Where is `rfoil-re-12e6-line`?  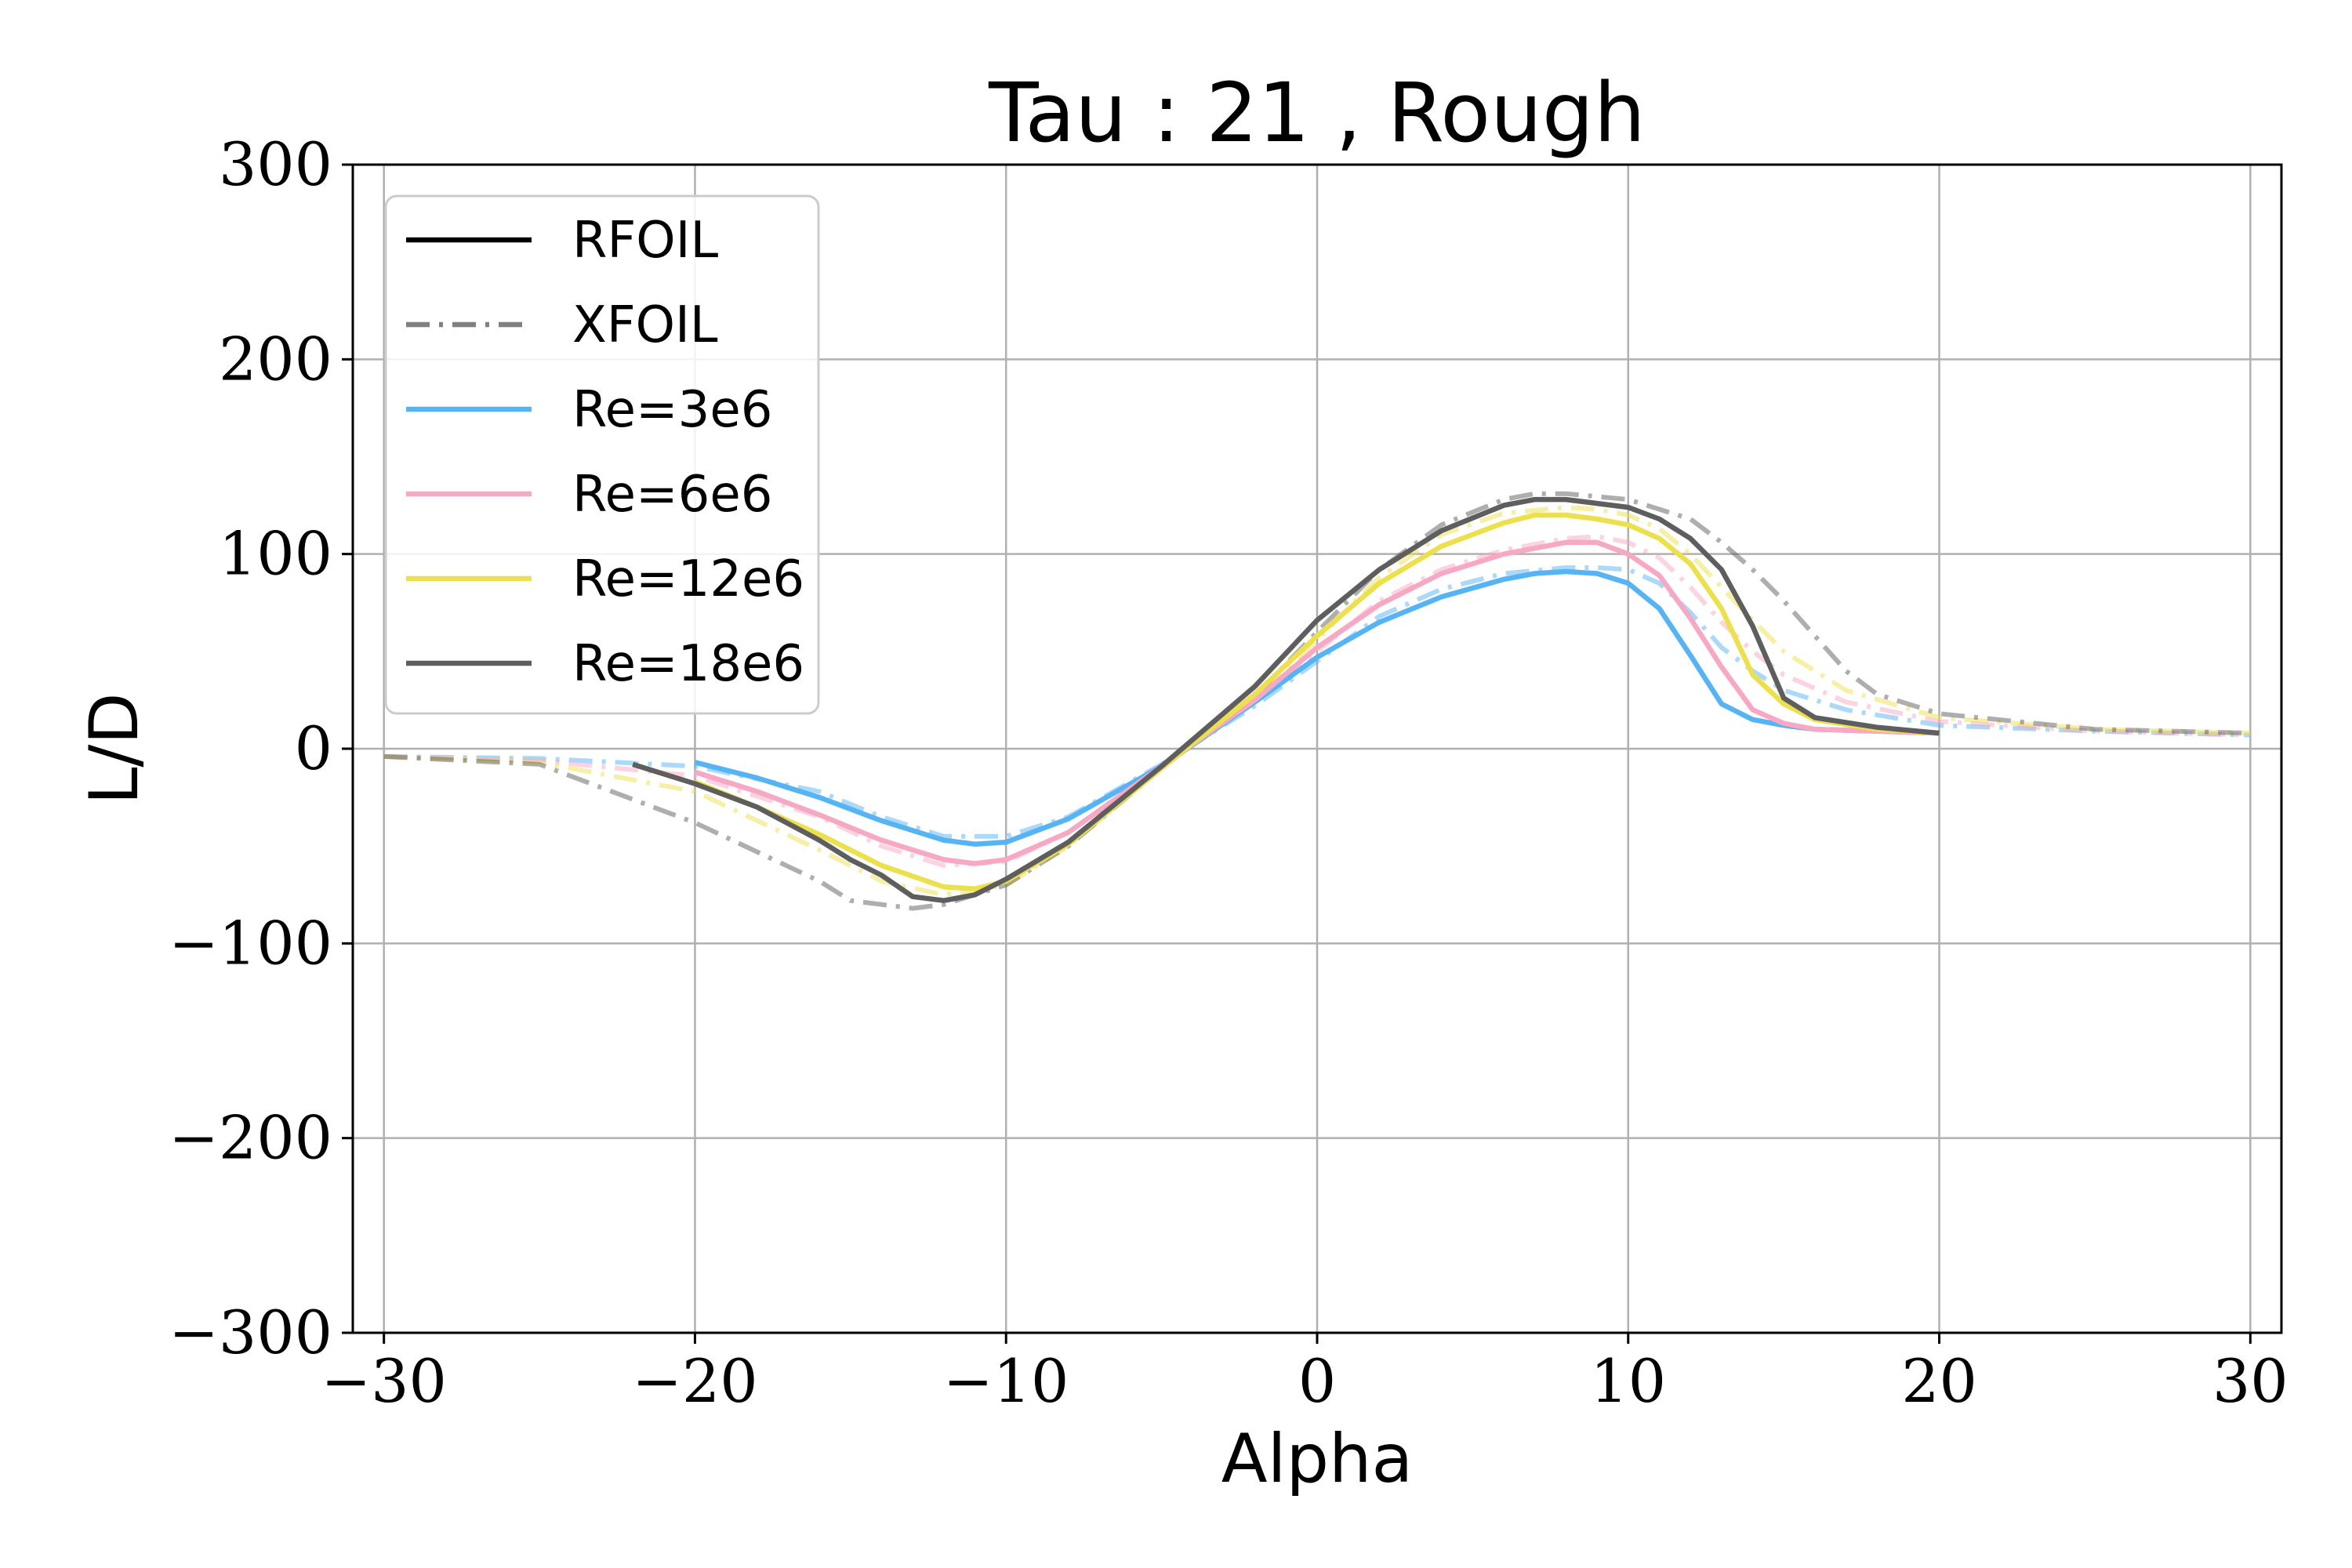
rfoil-re-12e6-line is located at coordinates (1317, 702).